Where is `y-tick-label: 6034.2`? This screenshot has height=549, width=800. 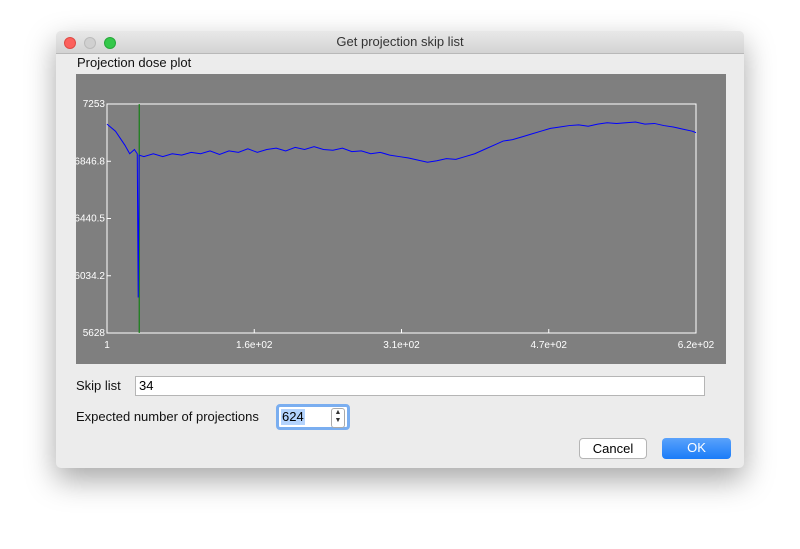
y-tick-label: 6034.2 is located at coordinates (90, 276).